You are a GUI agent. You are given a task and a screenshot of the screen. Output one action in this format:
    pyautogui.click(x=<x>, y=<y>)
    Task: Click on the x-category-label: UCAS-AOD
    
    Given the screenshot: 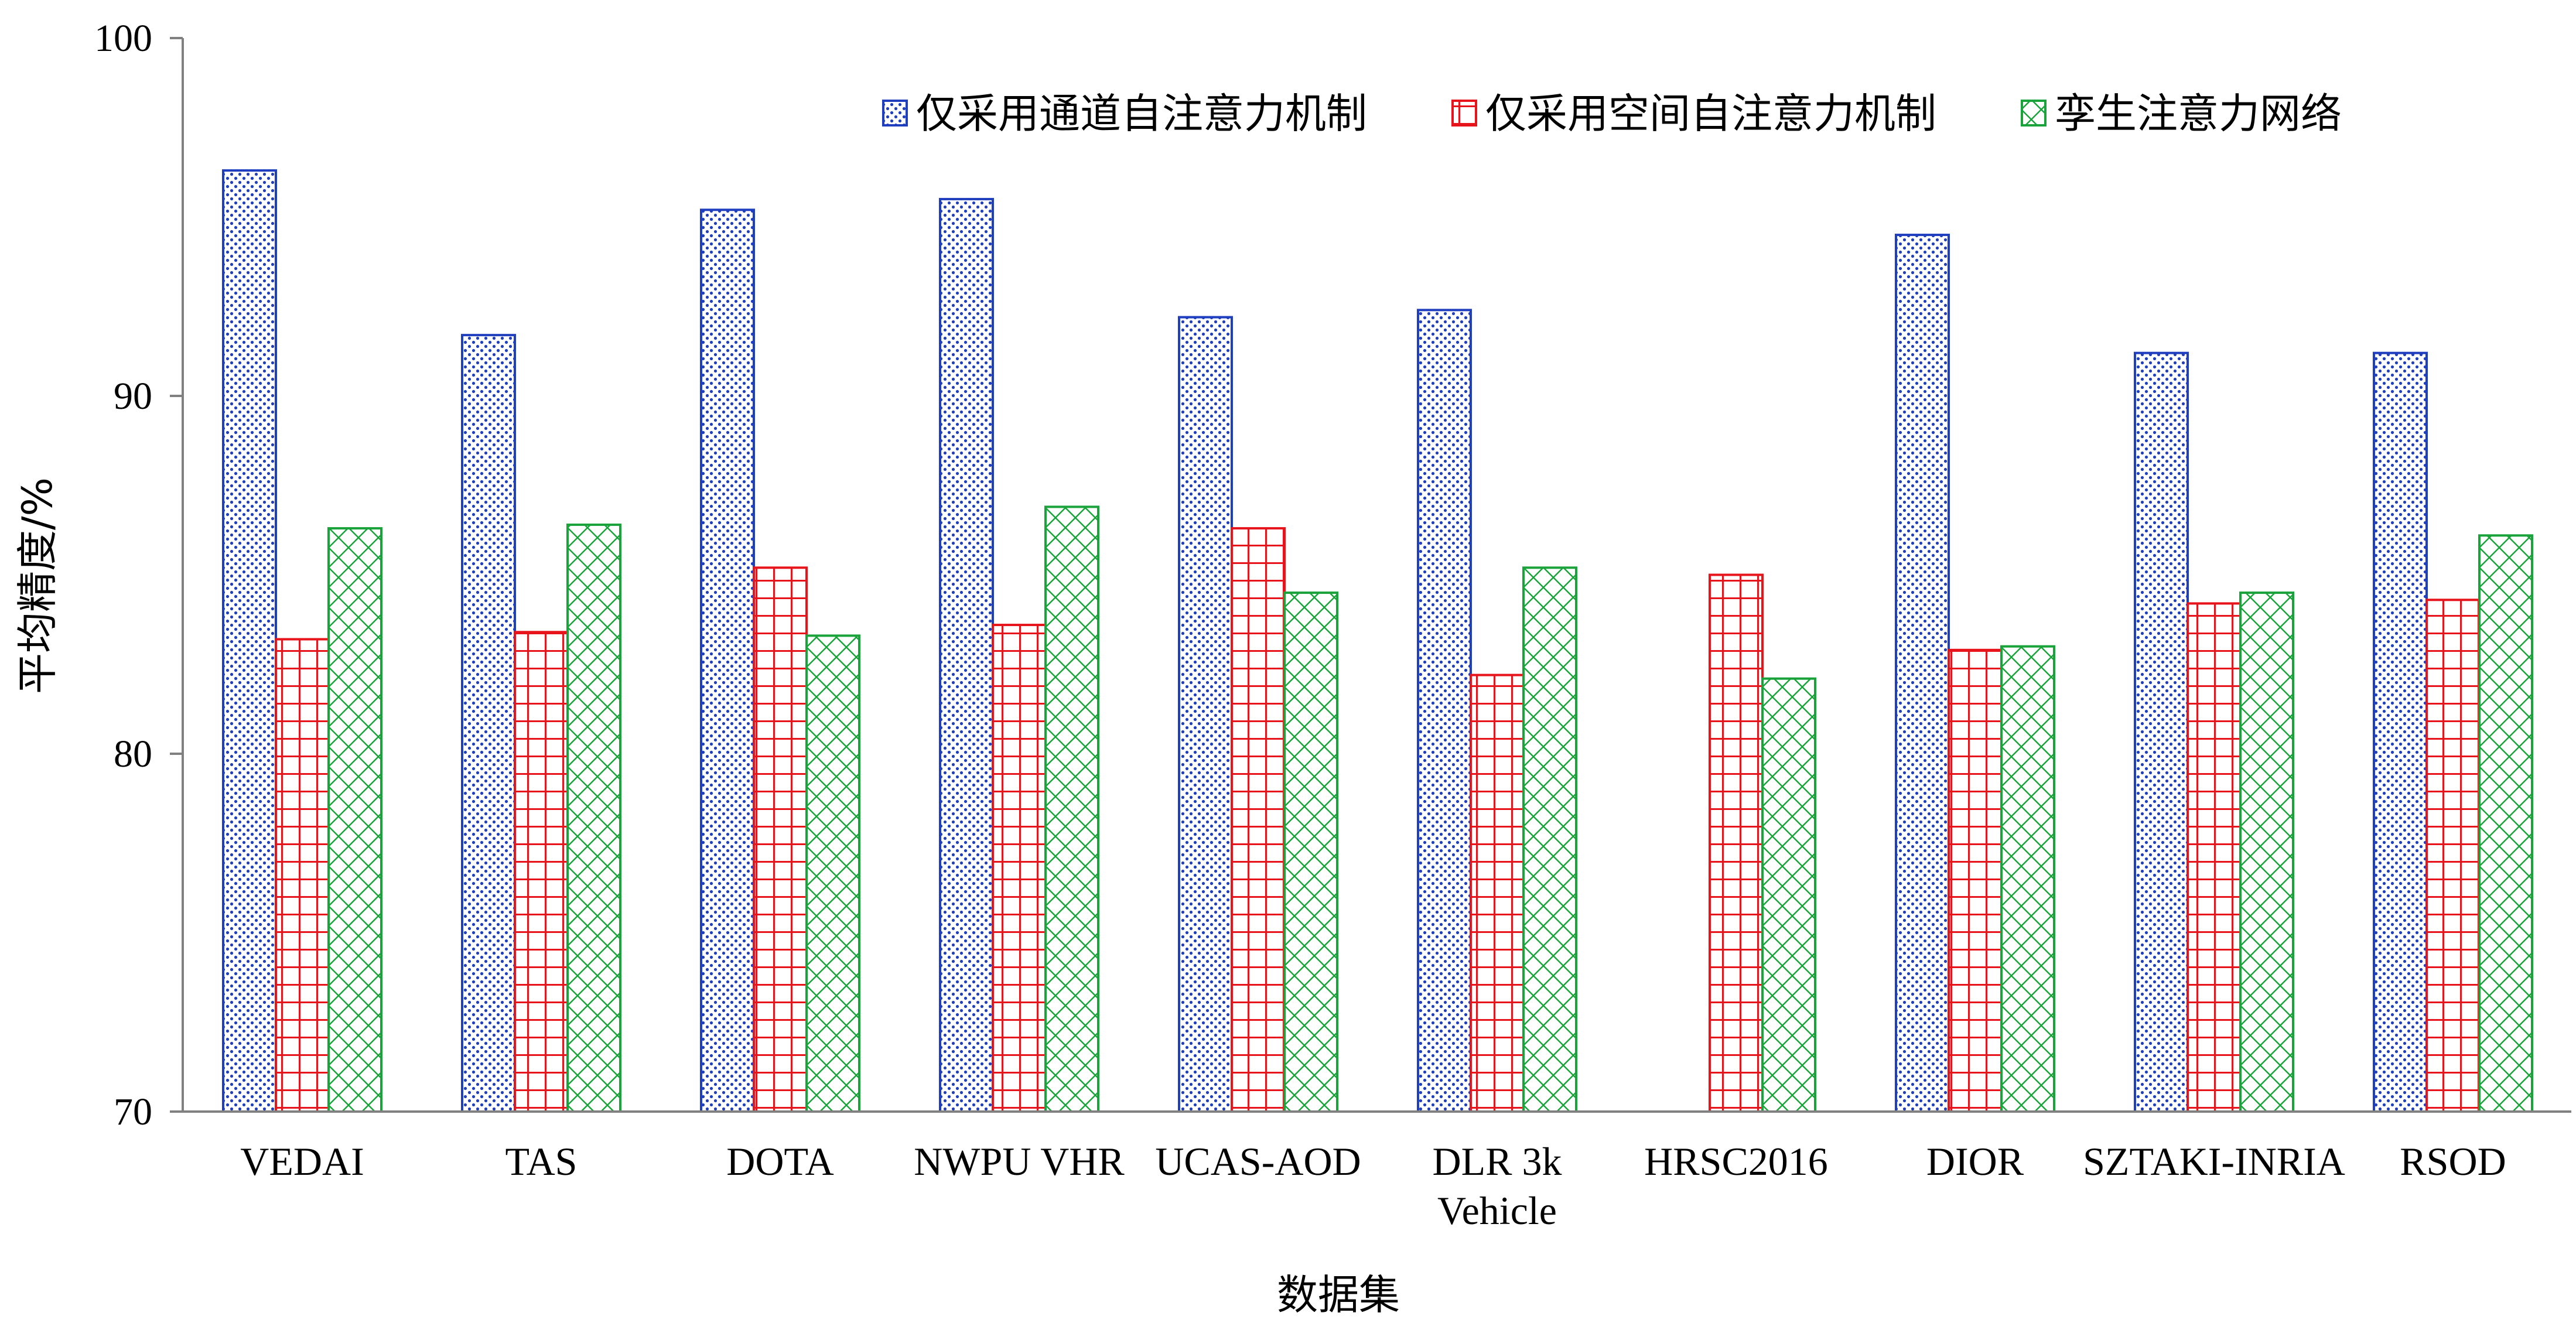 What is the action you would take?
    pyautogui.click(x=1258, y=1161)
    